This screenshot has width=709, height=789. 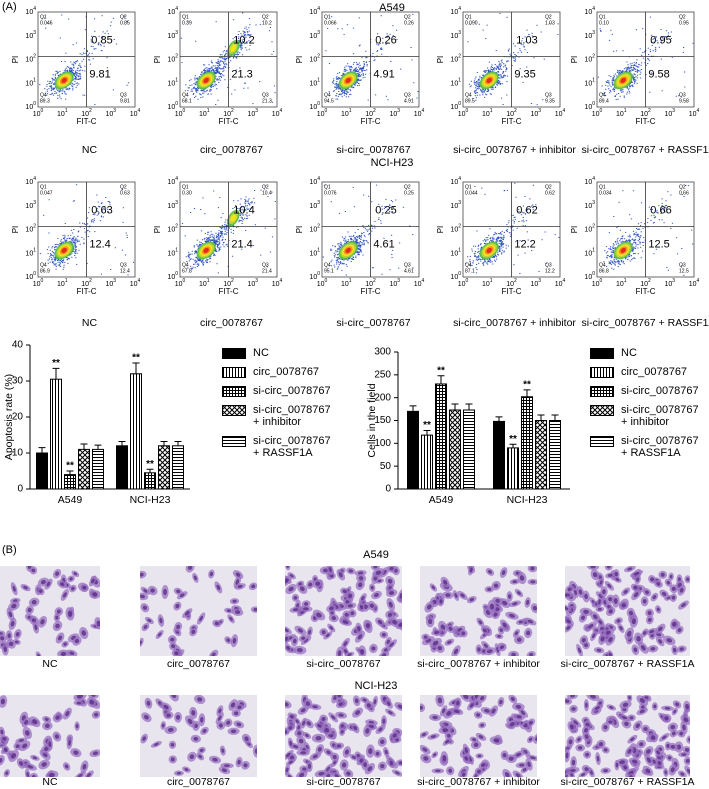 What do you see at coordinates (669, 283) in the screenshot?
I see `x-tick-label: 10³` at bounding box center [669, 283].